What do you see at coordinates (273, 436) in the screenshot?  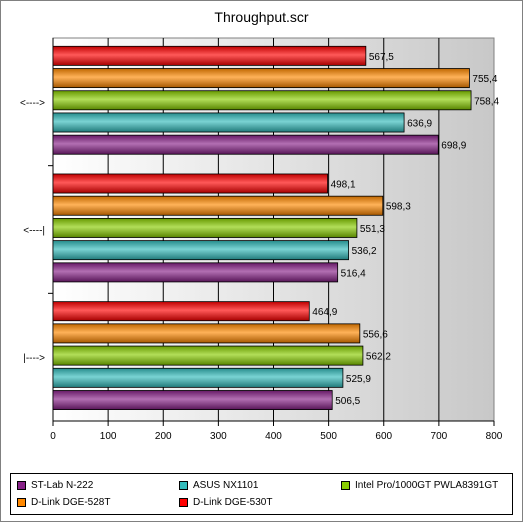 I see `x-tick-label: 400` at bounding box center [273, 436].